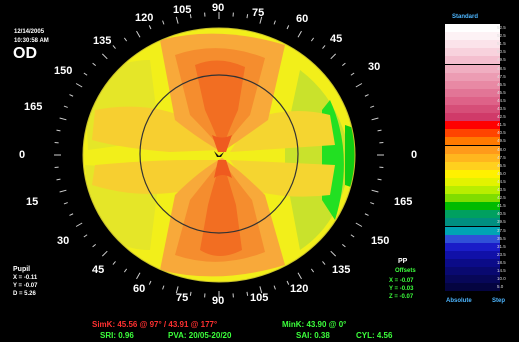 The width and height of the screenshot is (519, 342). I want to click on scale-value: 50.5, so click(501, 52).